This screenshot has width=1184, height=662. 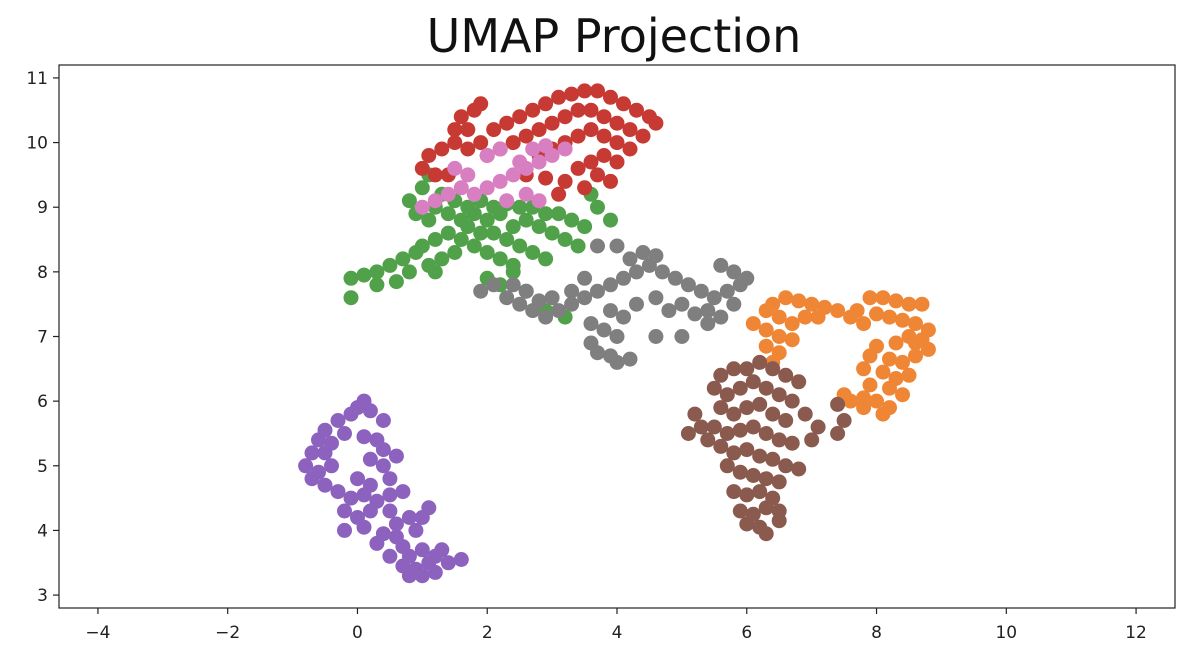 What do you see at coordinates (1136, 633) in the screenshot?
I see `x-tick-label: 12` at bounding box center [1136, 633].